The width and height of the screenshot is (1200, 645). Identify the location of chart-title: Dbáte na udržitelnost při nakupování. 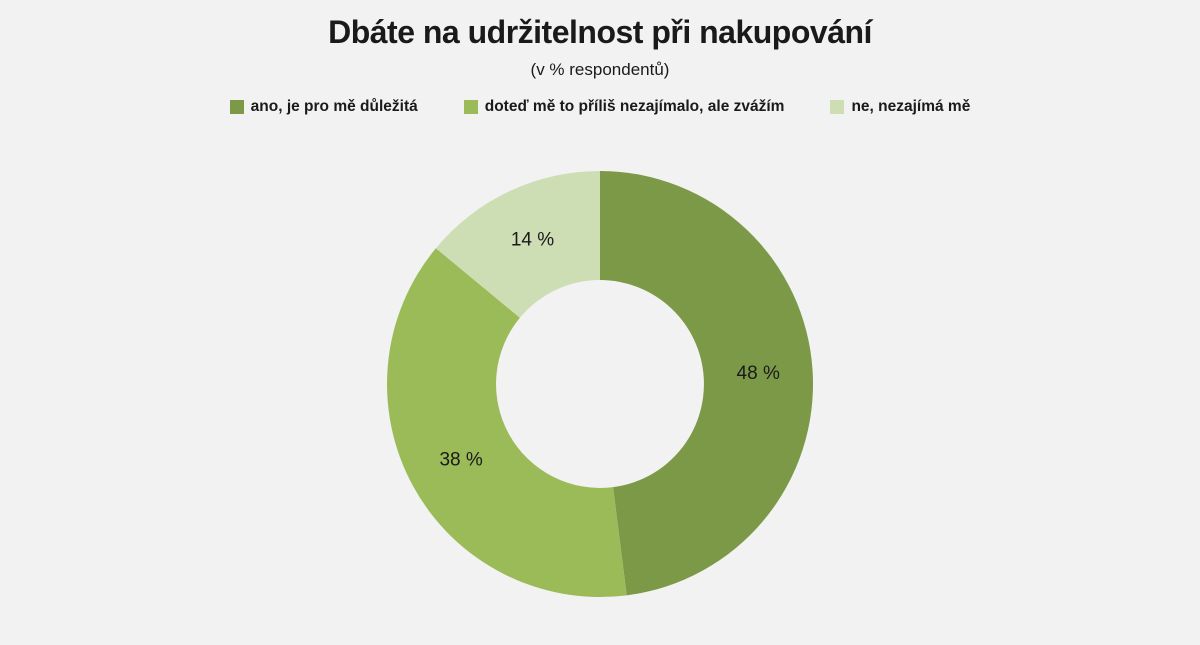
(600, 32).